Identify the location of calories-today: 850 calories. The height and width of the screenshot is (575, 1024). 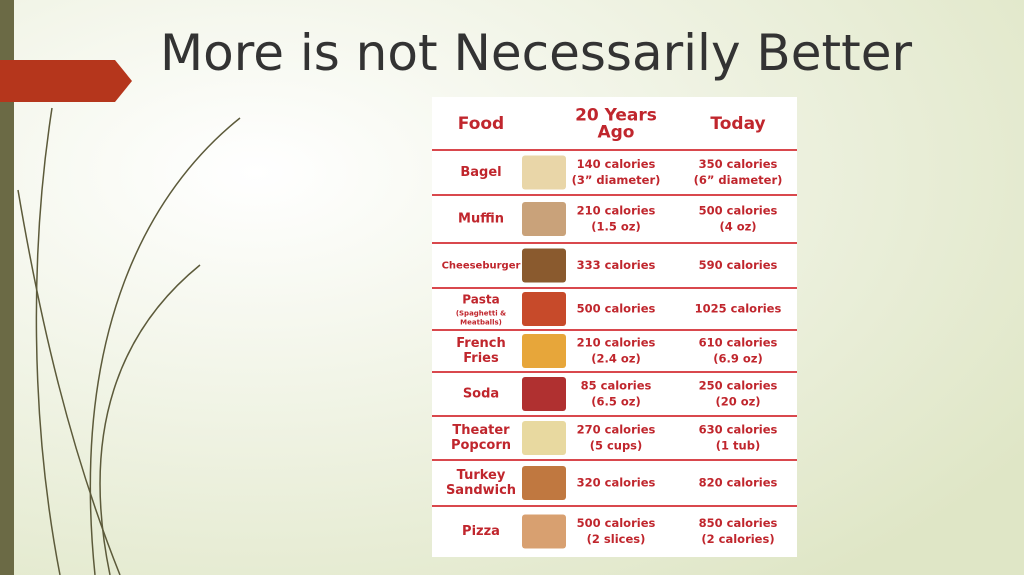
(738, 523).